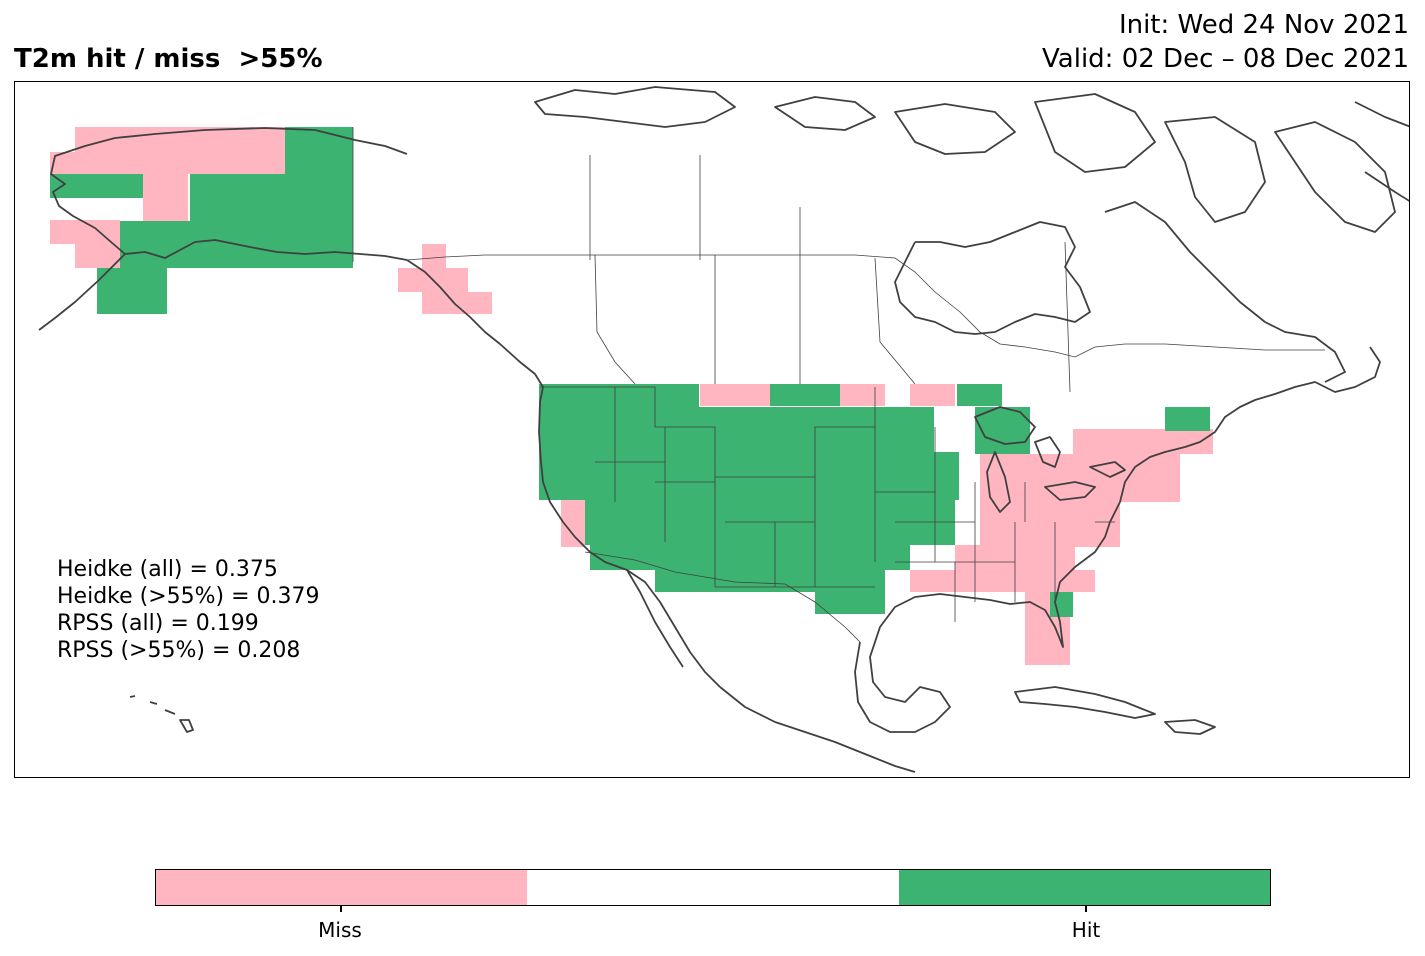 This screenshot has height=956, width=1425. I want to click on greenland-edge, so click(1381, 151).